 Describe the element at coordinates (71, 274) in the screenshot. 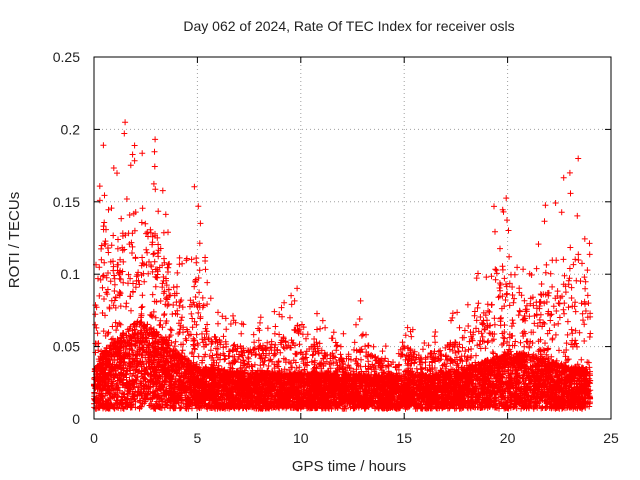

I see `y-tick-label: 0.1` at that location.